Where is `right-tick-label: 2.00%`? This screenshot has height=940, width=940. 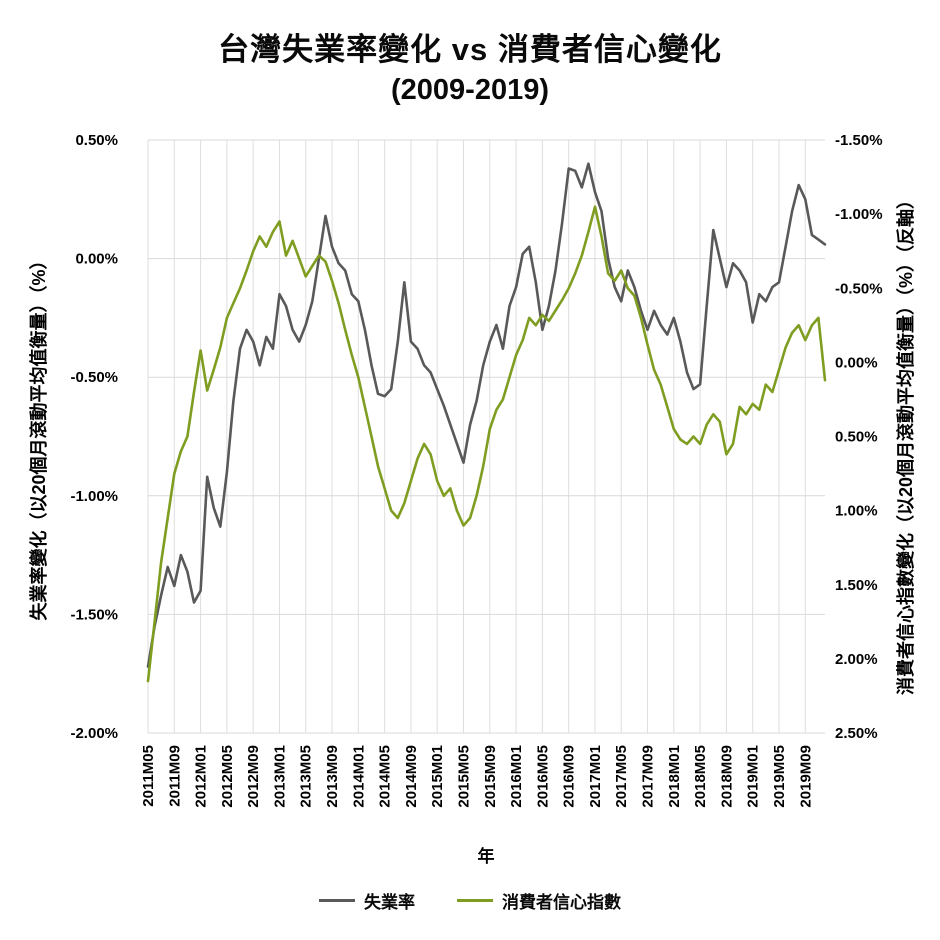 right-tick-label: 2.00% is located at coordinates (856, 659).